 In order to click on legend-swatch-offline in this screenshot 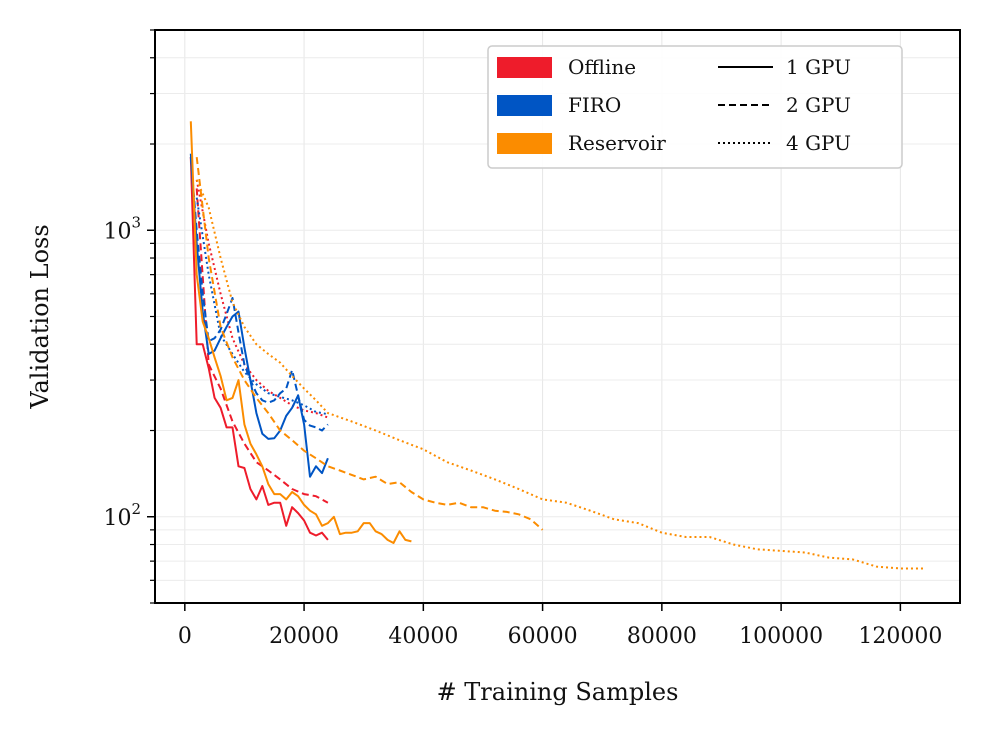, I will do `click(524, 67)`.